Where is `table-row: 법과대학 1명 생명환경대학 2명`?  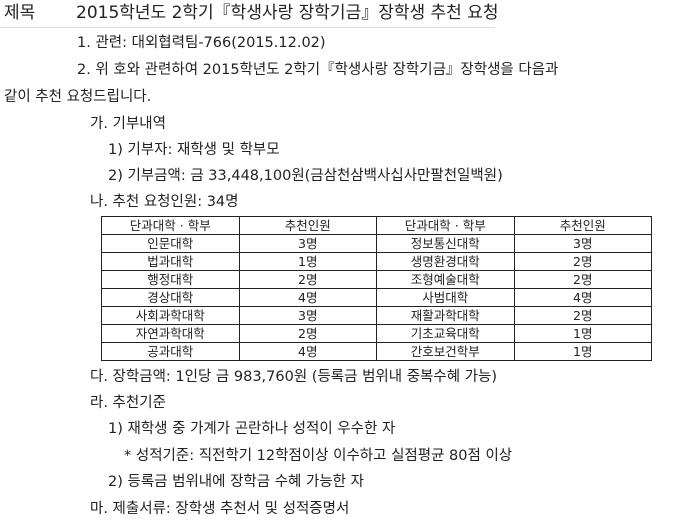
table-row: 법과대학 1명 생명환경대학 2명 is located at coordinates (376, 261).